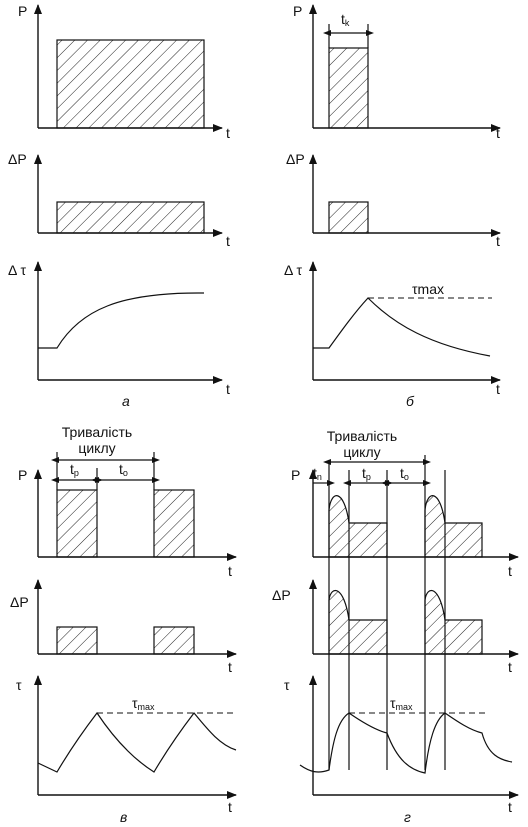 This screenshot has width=528, height=827. Describe the element at coordinates (347, 23) in the screenshot. I see `label-sub: k` at that location.